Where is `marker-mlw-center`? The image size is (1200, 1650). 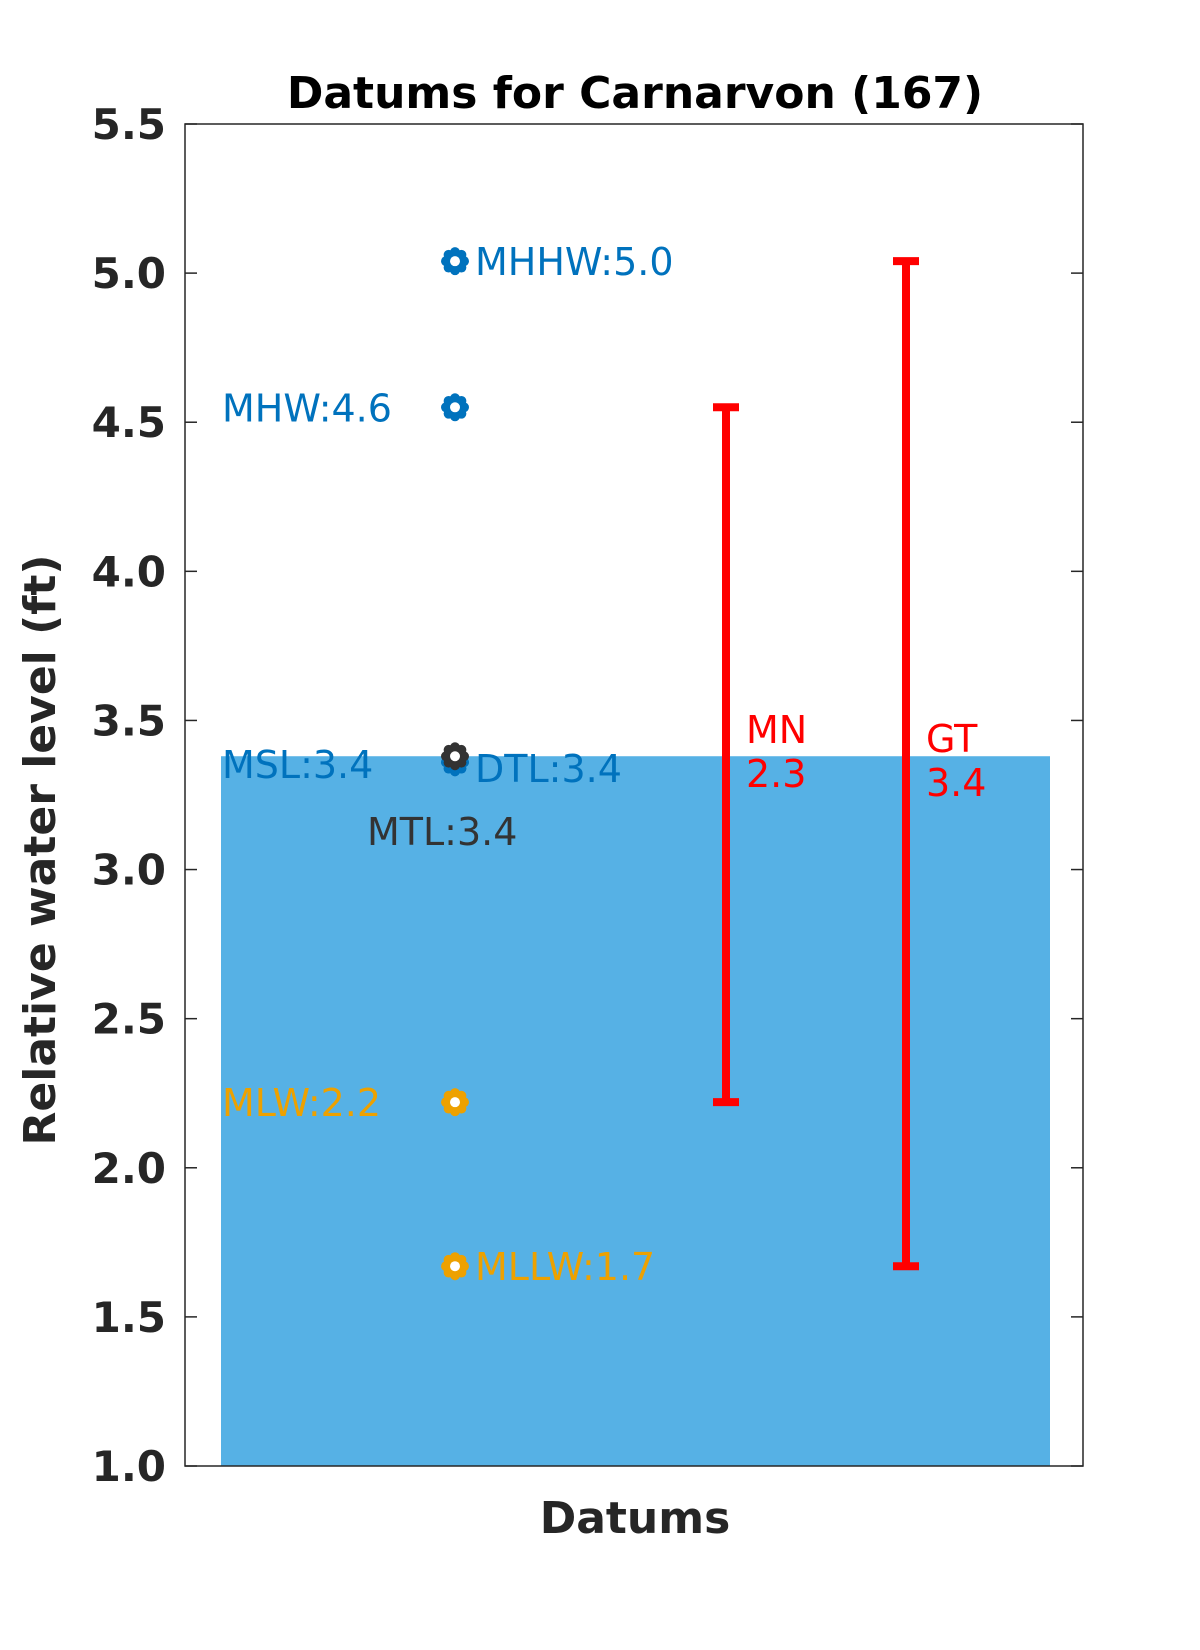
marker-mlw-center is located at coordinates (455, 1102).